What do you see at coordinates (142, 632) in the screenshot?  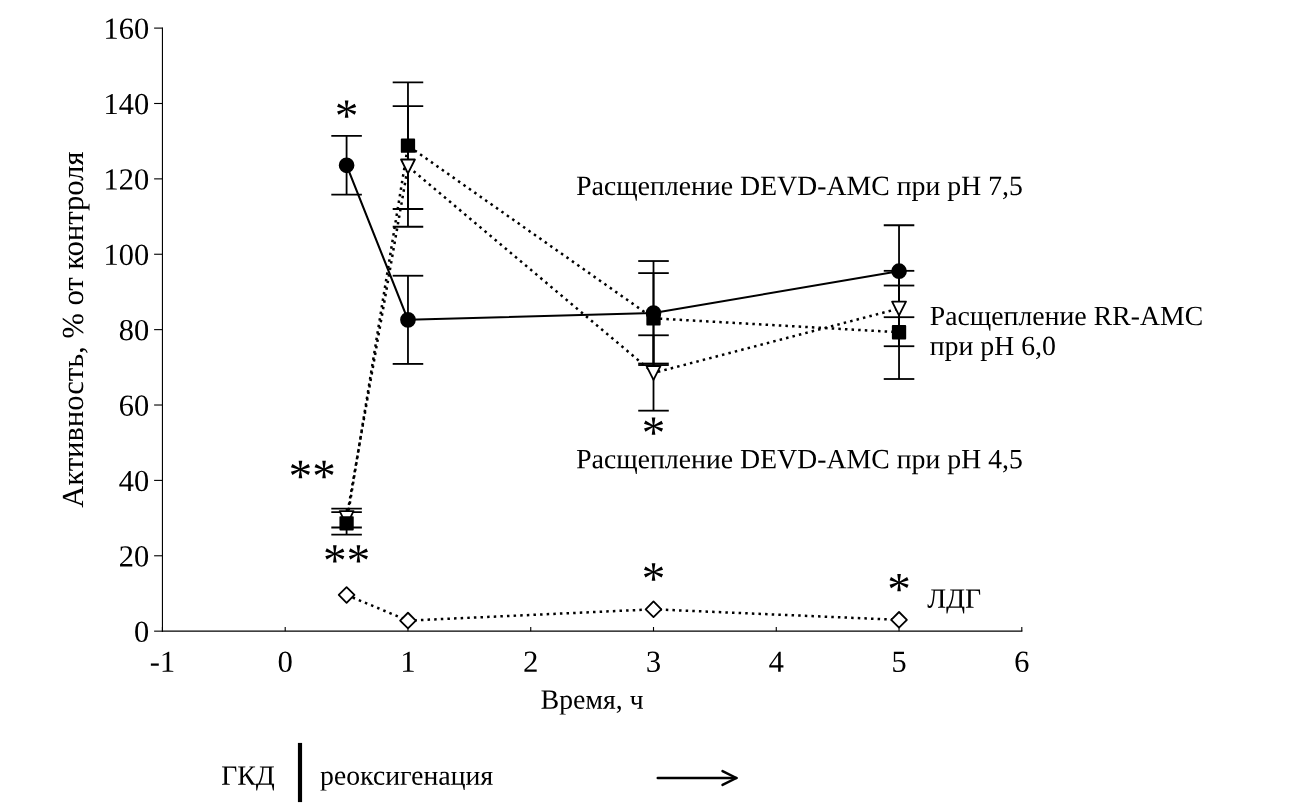 I see `y-tick-label: 0` at bounding box center [142, 632].